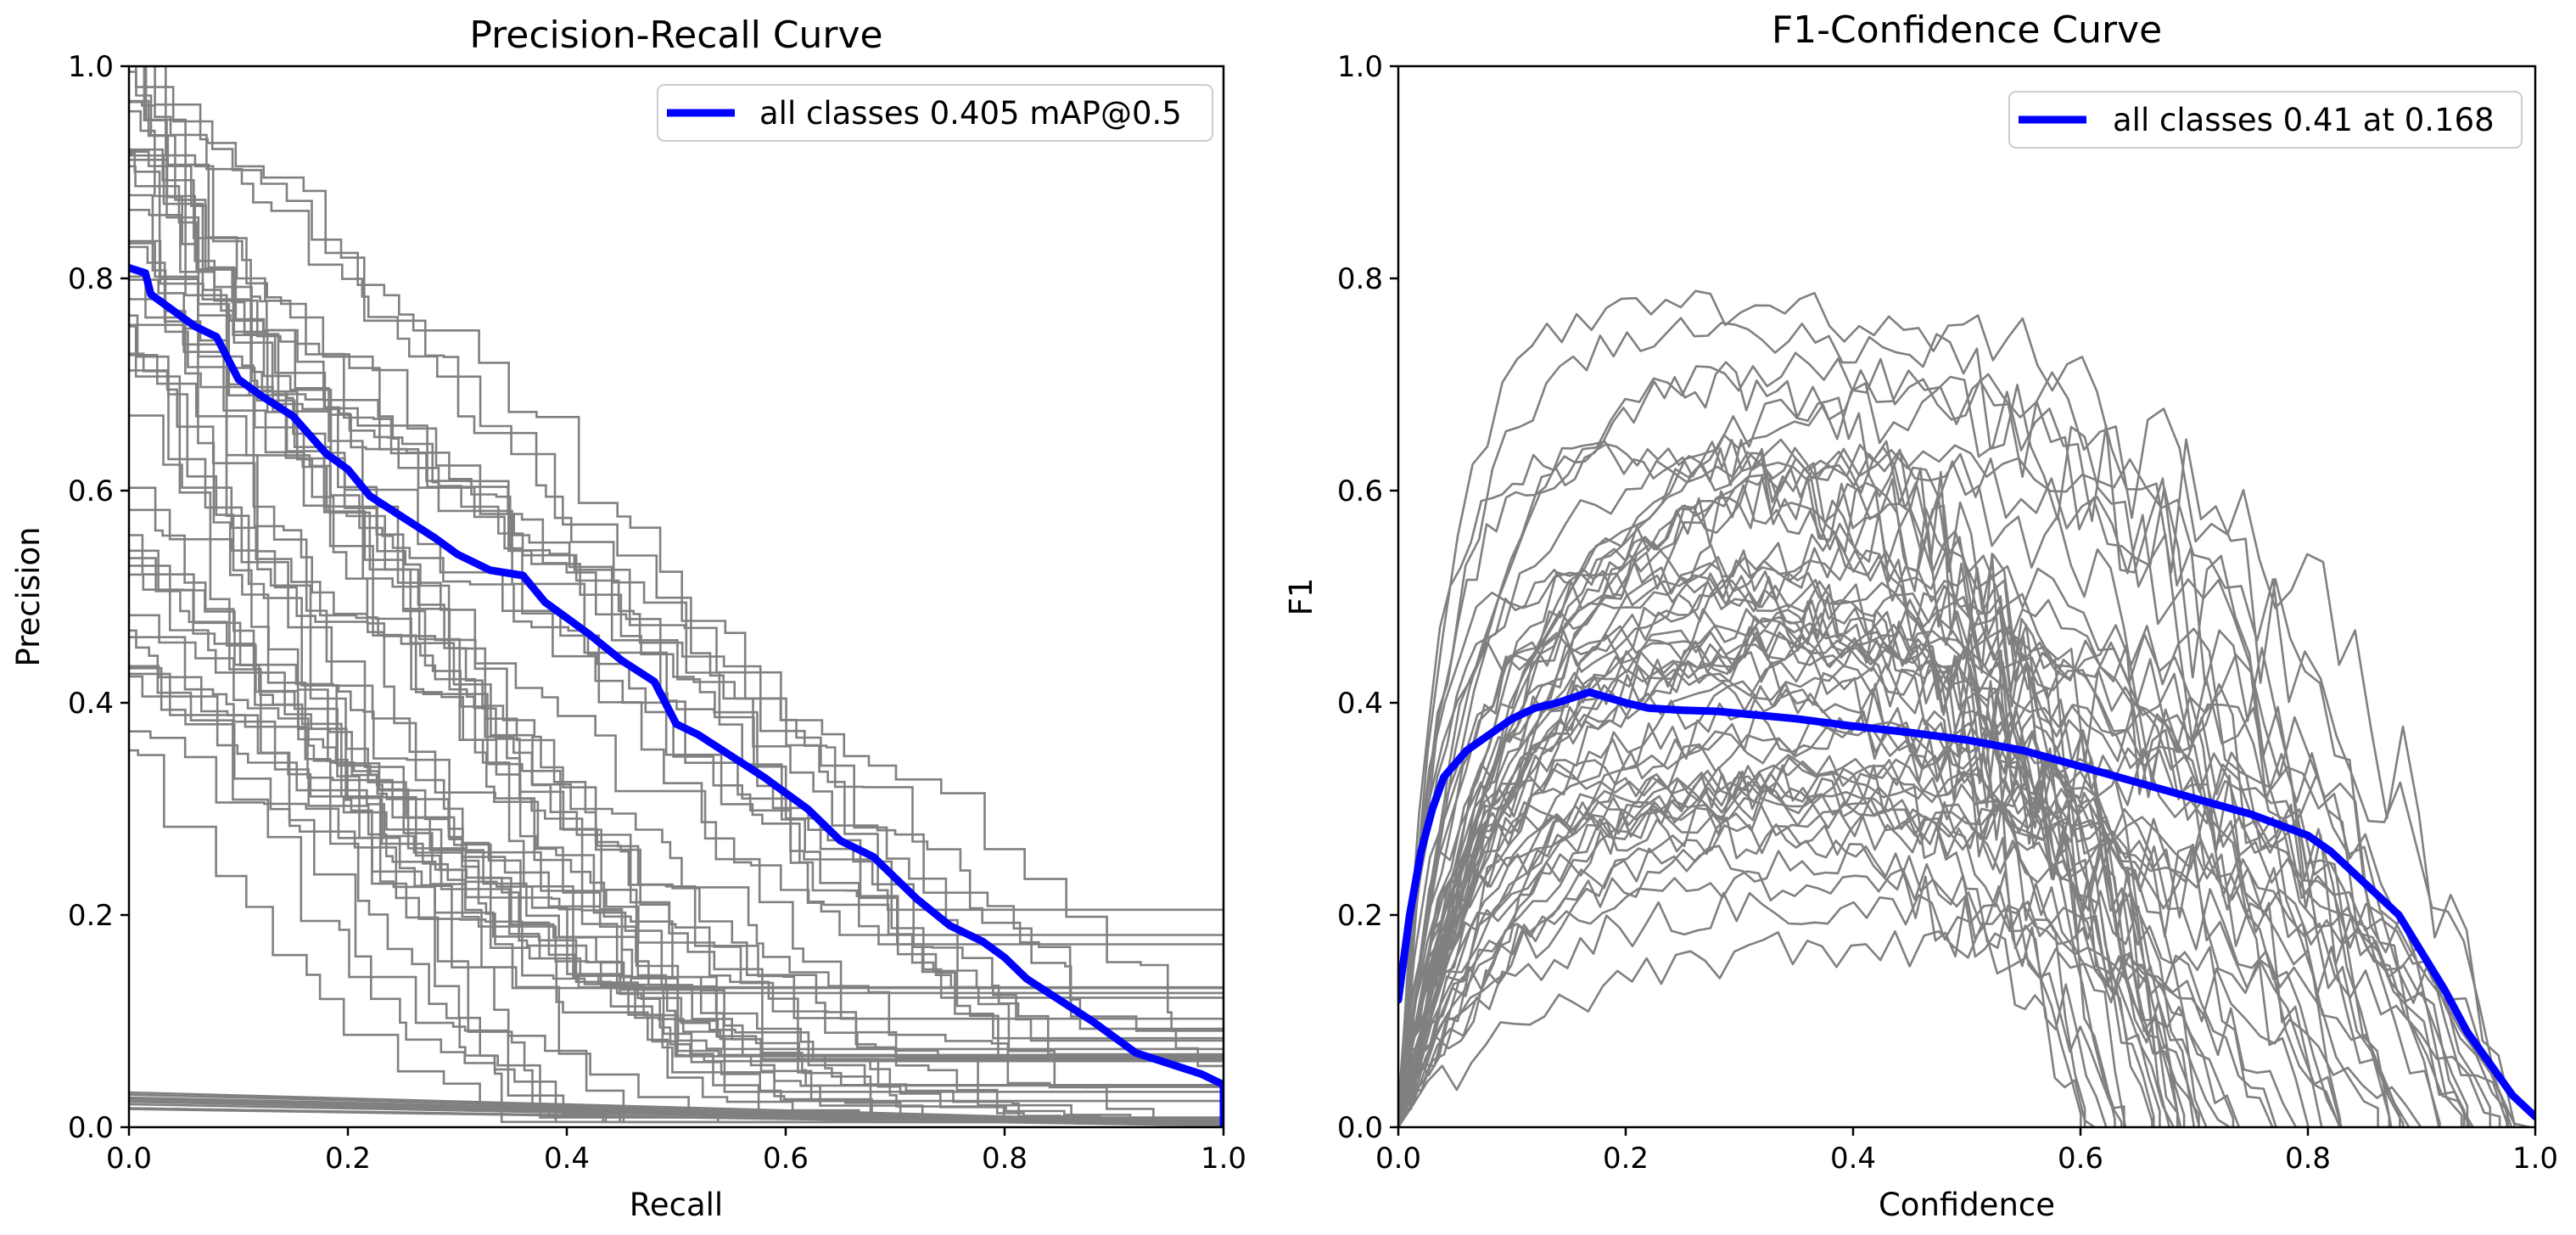  I want to click on legend: all classes 0.405 mAP@0.5, so click(935, 113).